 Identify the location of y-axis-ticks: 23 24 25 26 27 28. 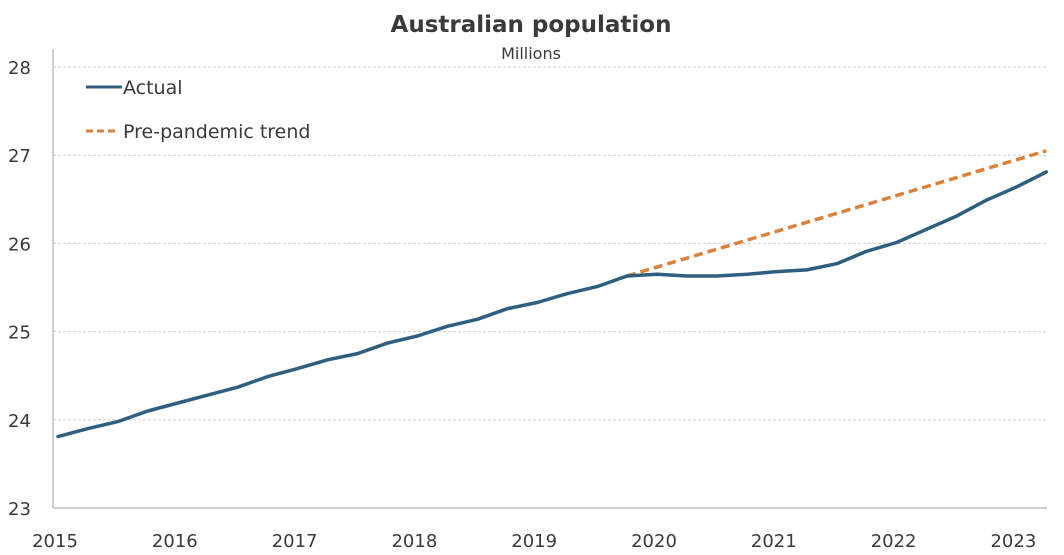
(19, 289).